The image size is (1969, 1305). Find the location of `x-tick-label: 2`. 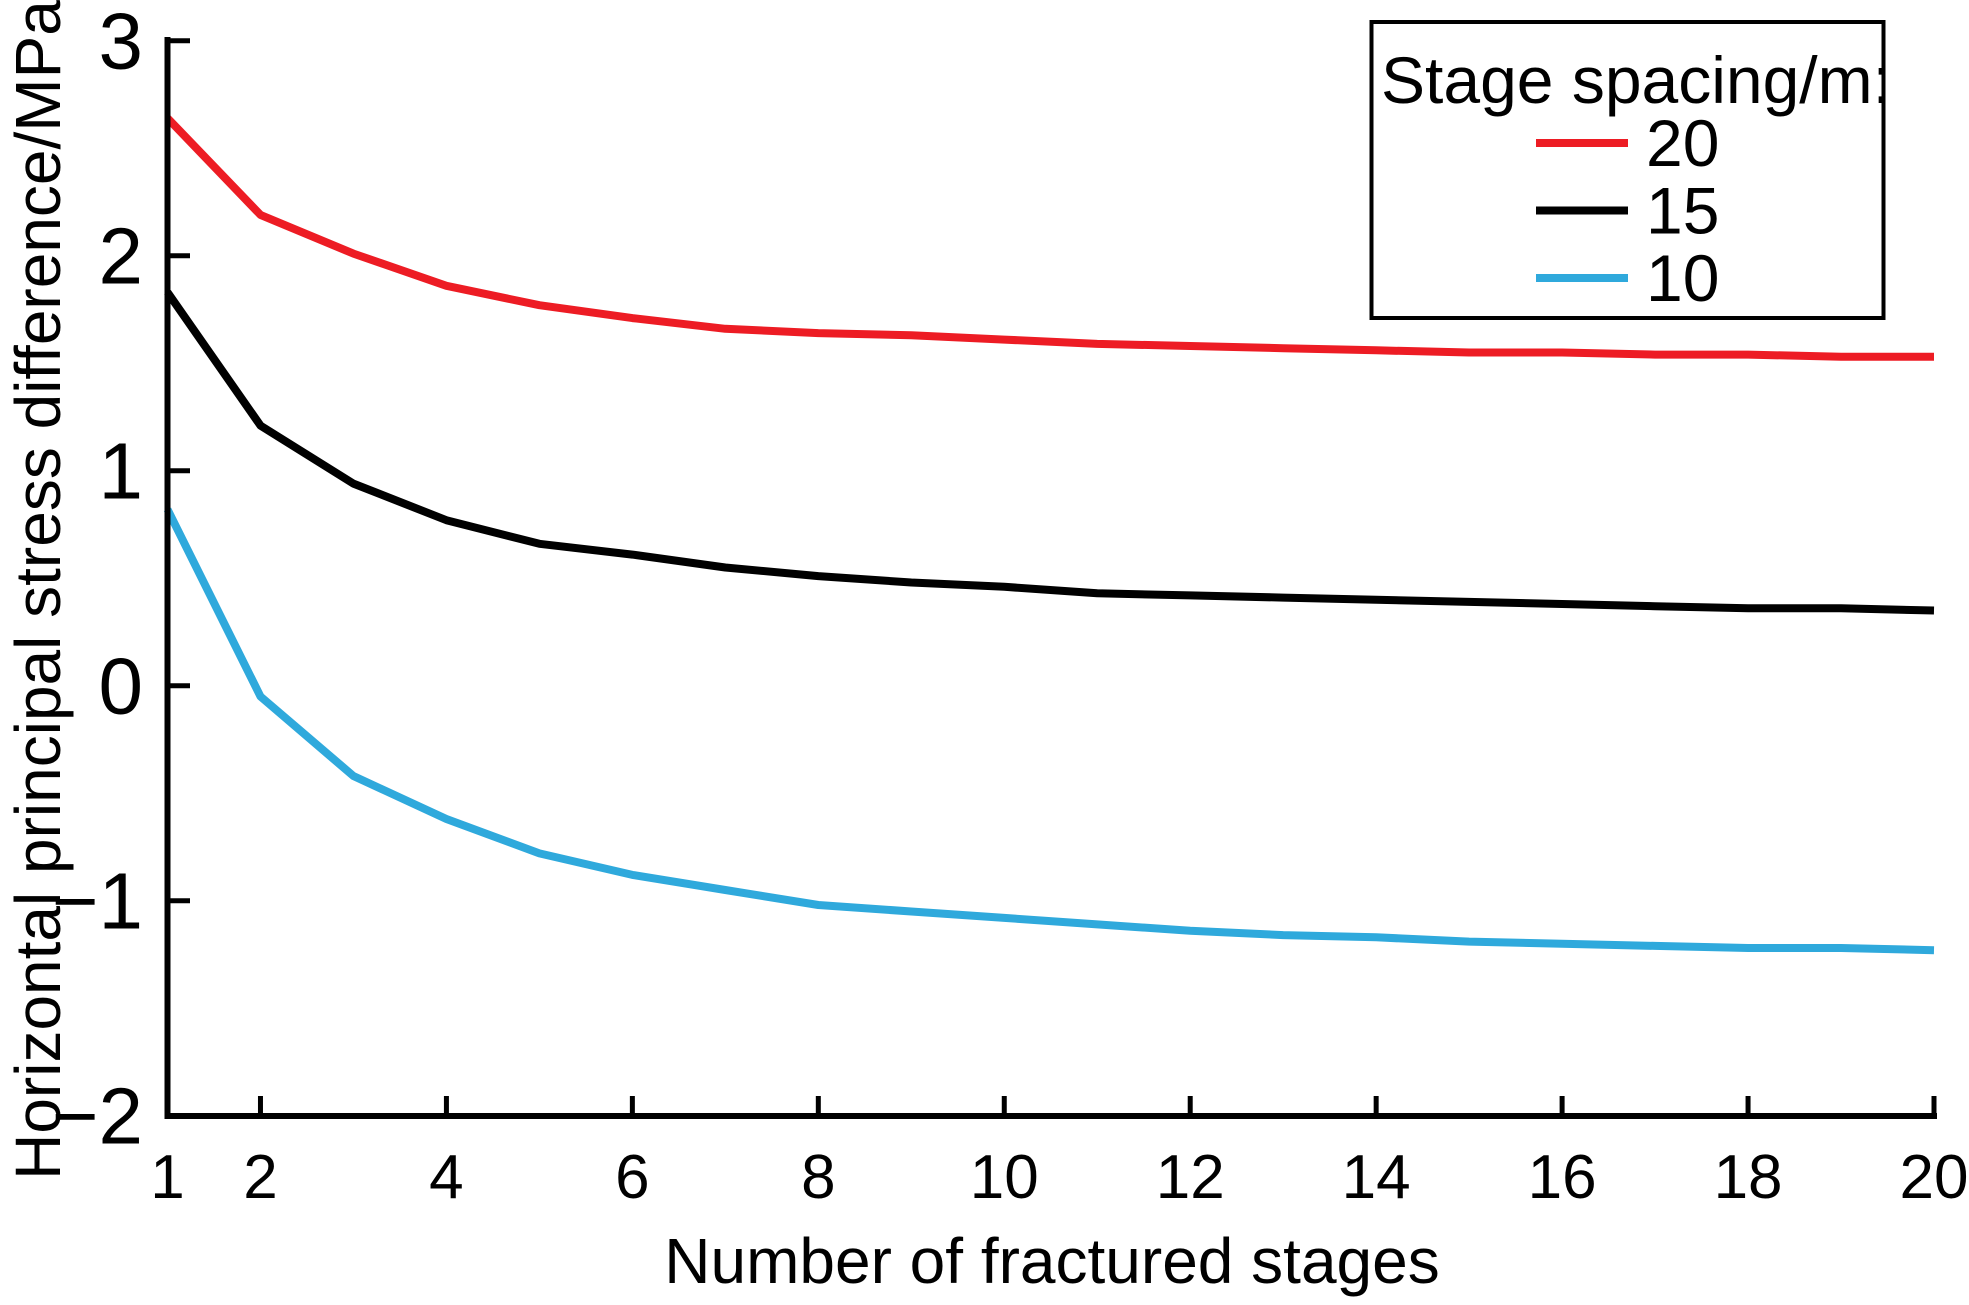

x-tick-label: 2 is located at coordinates (260, 1177).